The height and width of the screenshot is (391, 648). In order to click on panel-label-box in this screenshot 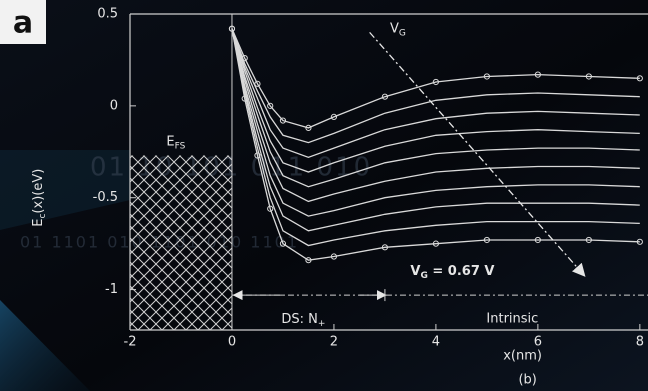, I will do `click(23, 22)`.